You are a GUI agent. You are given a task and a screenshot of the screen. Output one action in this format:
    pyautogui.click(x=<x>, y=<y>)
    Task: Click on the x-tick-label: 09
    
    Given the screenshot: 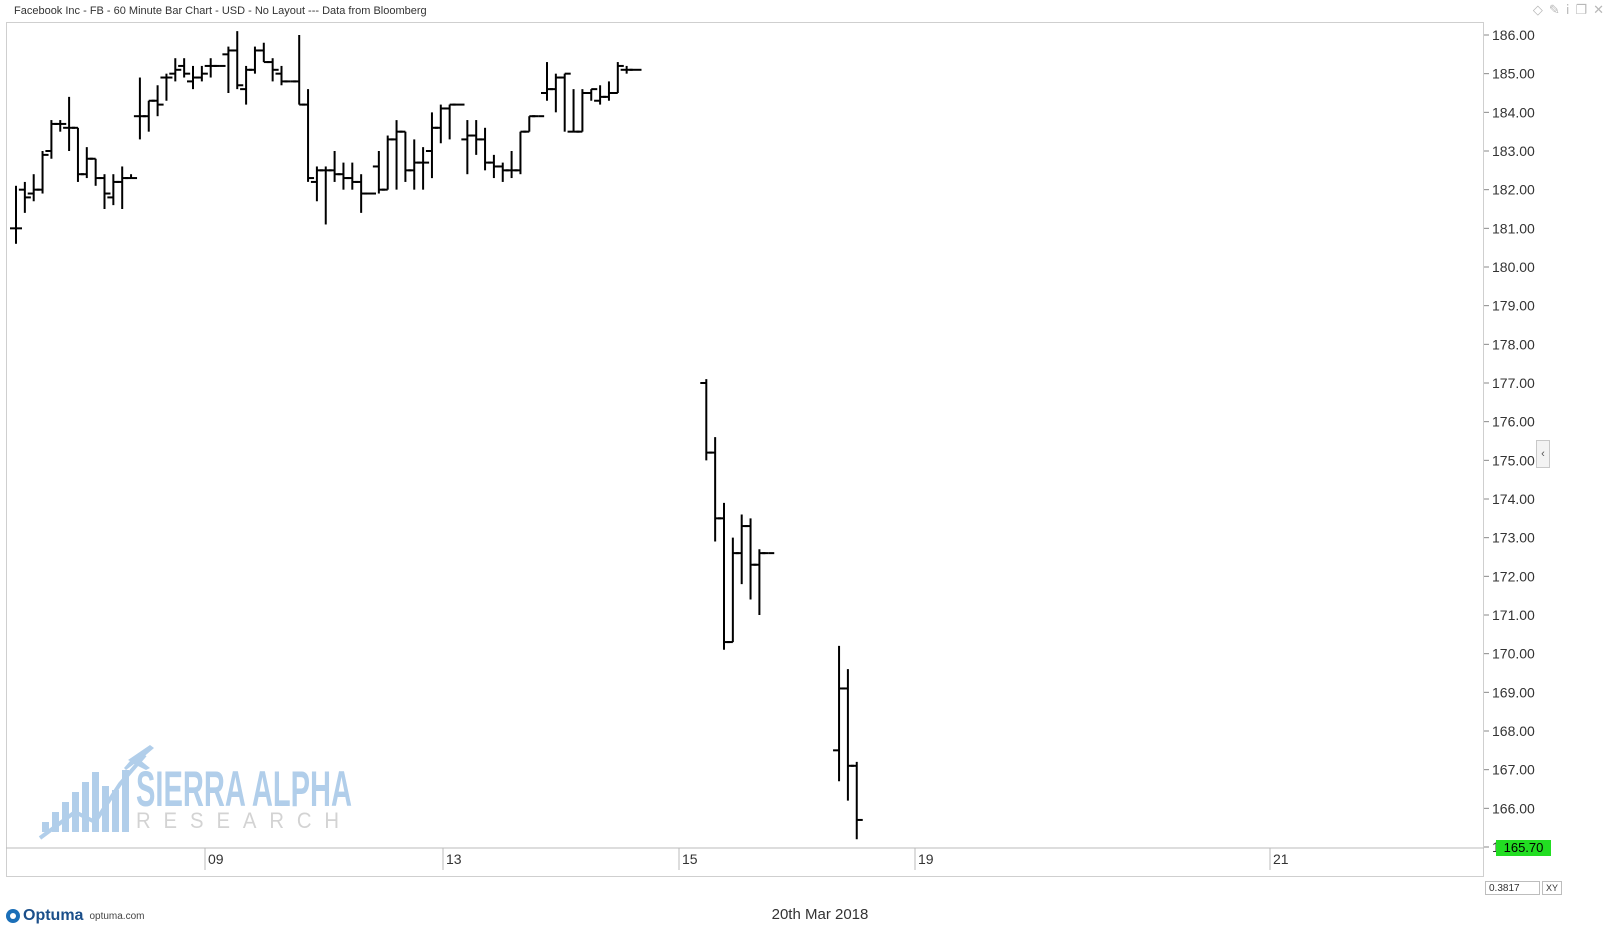 What is the action you would take?
    pyautogui.click(x=216, y=859)
    